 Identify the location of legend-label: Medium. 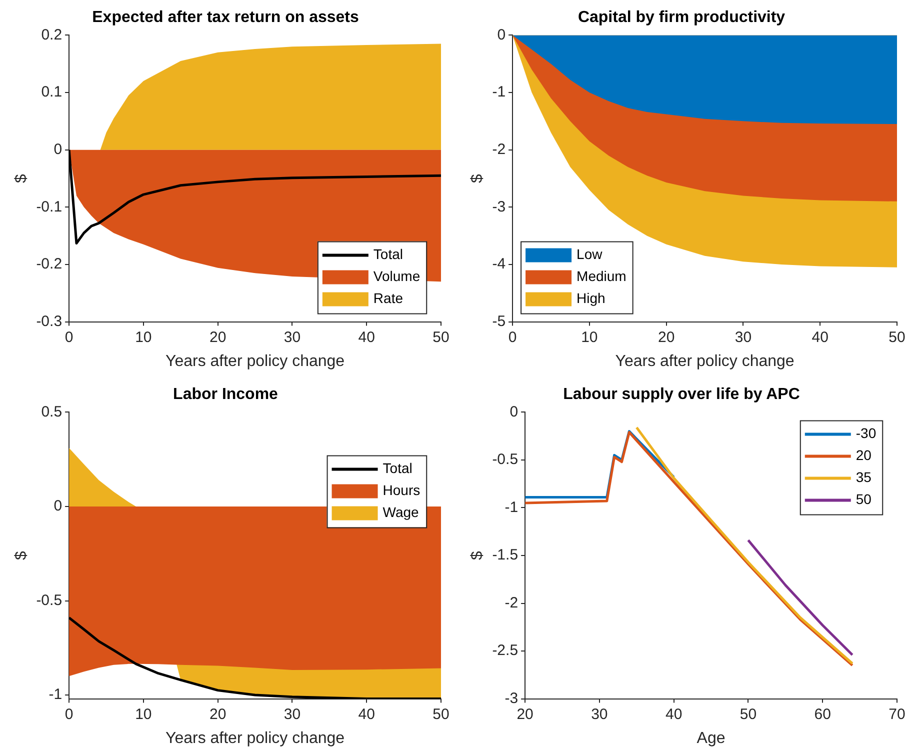
(601, 276).